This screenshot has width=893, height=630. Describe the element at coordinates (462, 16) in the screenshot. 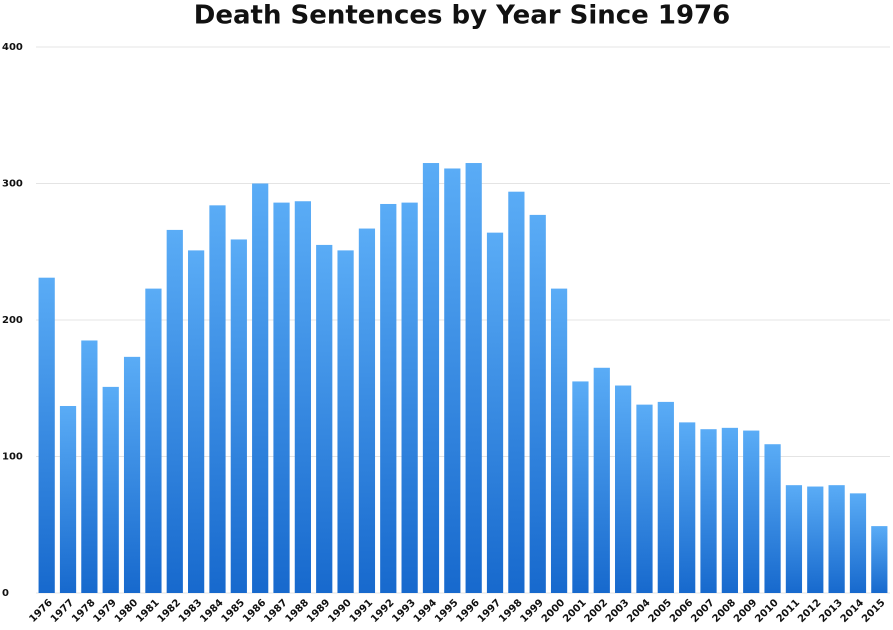

I see `chart-title: Death Sentences by Year Since 1976` at that location.